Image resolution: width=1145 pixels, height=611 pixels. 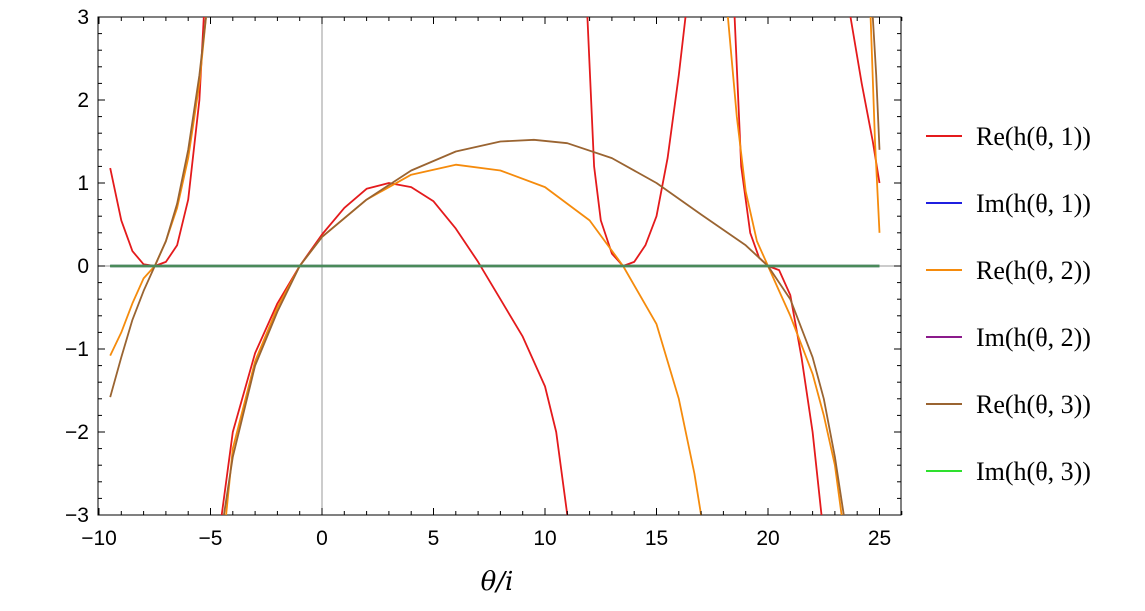 What do you see at coordinates (83, 183) in the screenshot?
I see `y-tick-label: 1` at bounding box center [83, 183].